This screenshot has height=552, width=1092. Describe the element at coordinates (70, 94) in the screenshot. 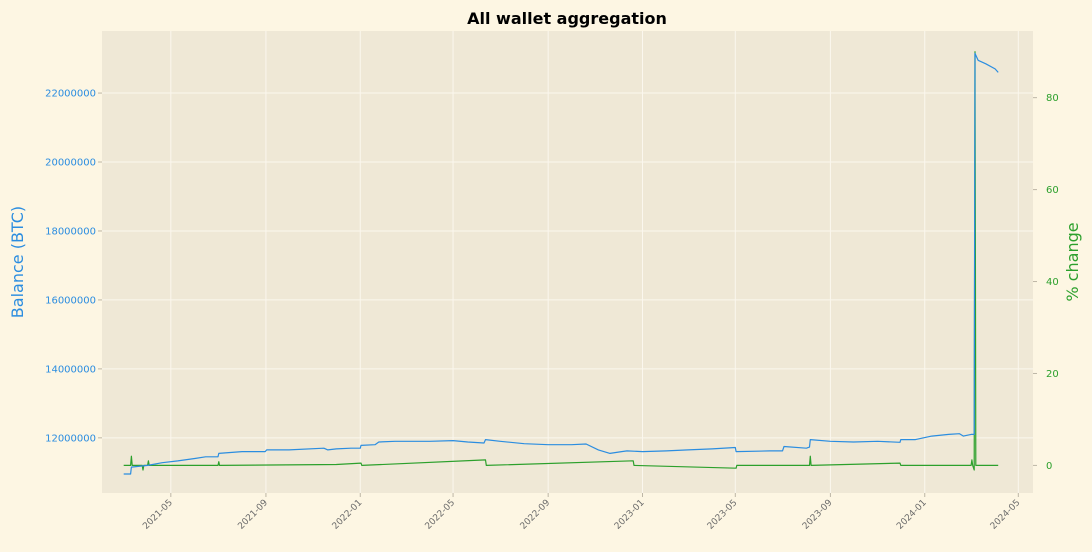

I see `left-tick-label: 22000000` at that location.